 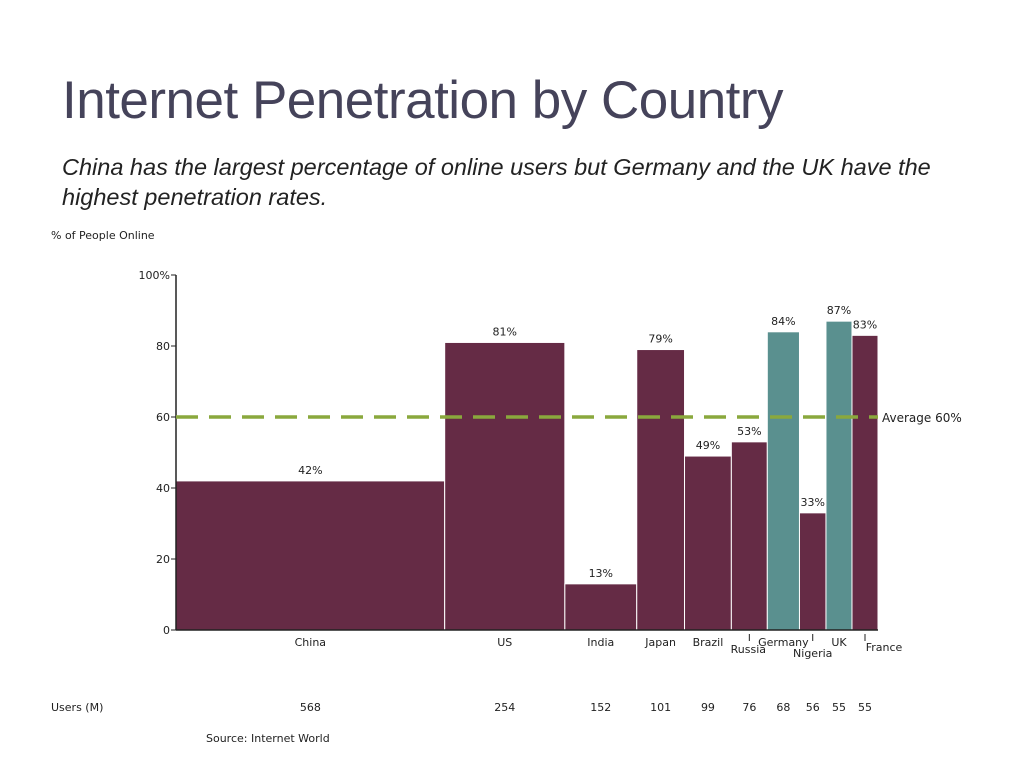 I want to click on y-tick-label: 20, so click(x=163, y=559).